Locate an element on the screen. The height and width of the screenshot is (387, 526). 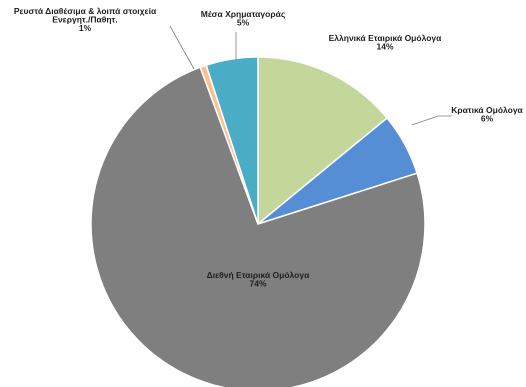
slice-label-line: Κρατικά Ομόλογα is located at coordinates (487, 110).